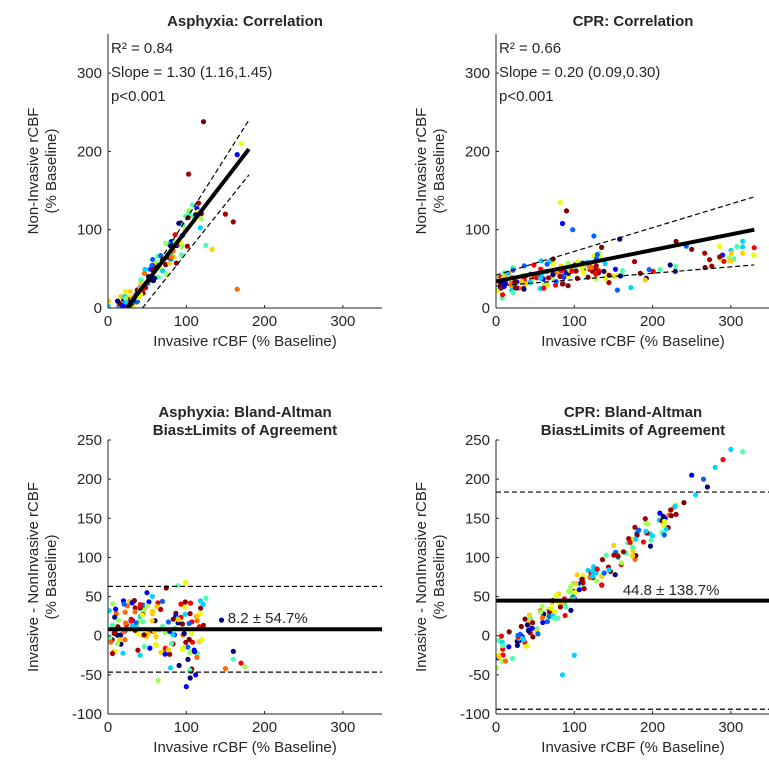 This screenshot has height=767, width=769. I want to click on chart-subtitle: Bias±Limits of Agreement, so click(245, 430).